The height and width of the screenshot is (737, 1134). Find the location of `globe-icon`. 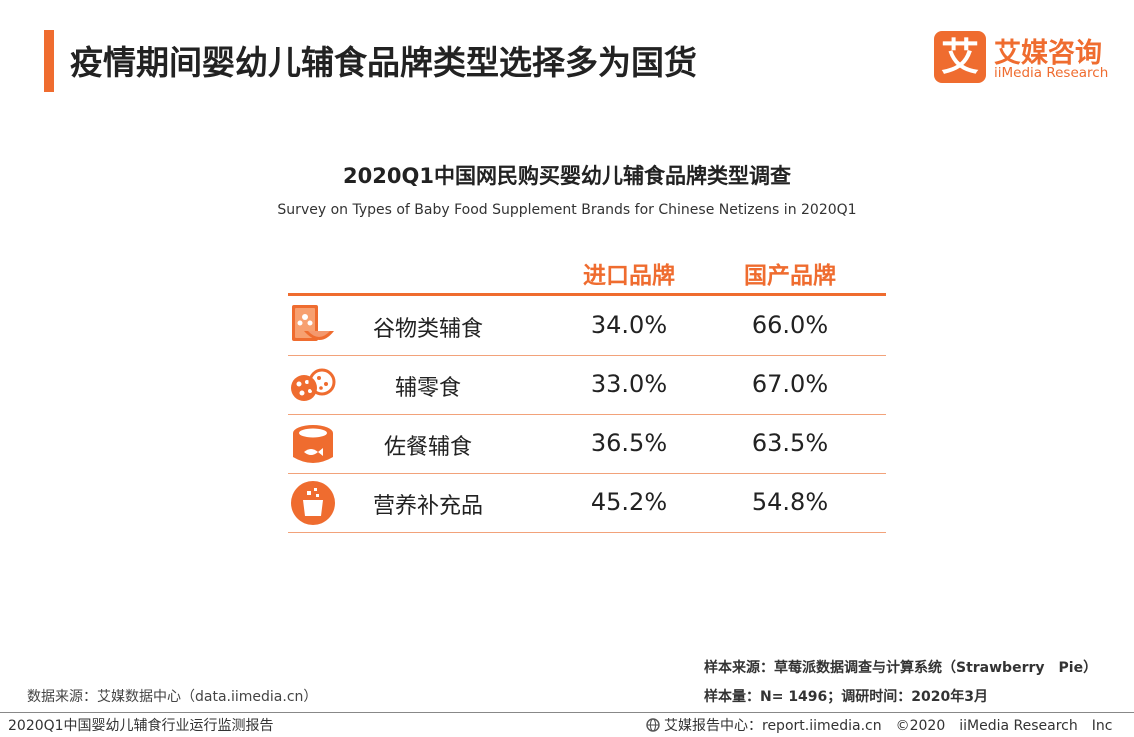

globe-icon is located at coordinates (653, 725).